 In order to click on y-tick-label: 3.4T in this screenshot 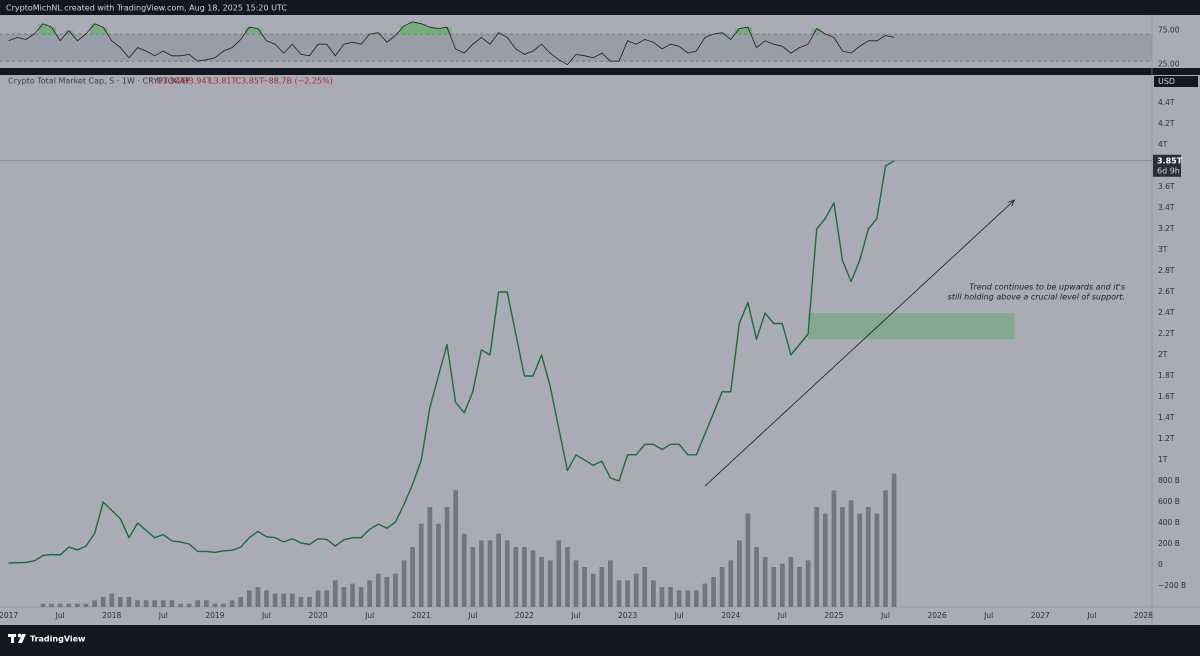, I will do `click(1166, 207)`.